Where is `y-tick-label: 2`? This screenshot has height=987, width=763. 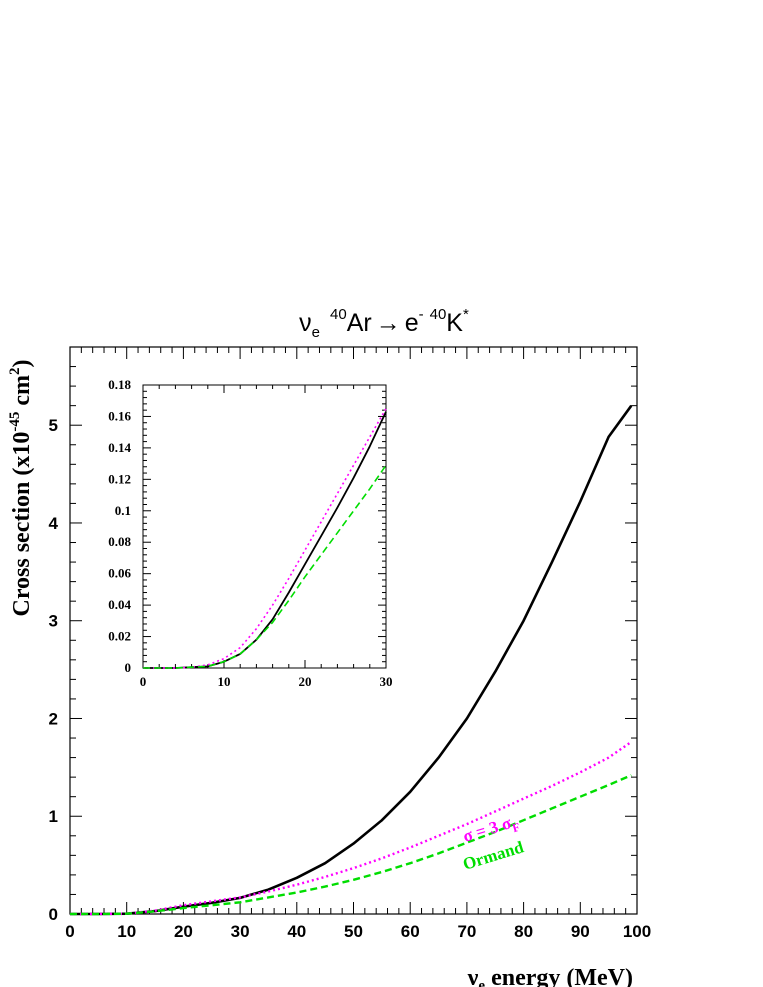 y-tick-label: 2 is located at coordinates (53, 718).